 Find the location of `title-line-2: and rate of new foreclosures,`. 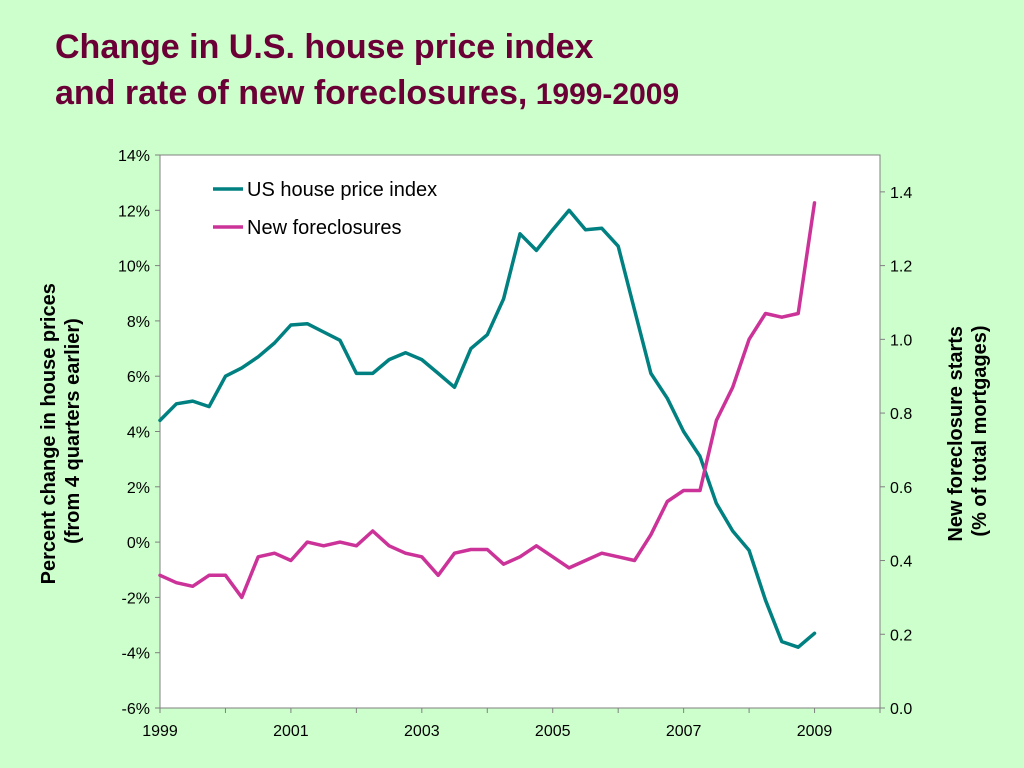

title-line-2: and rate of new foreclosures, is located at coordinates (291, 93).